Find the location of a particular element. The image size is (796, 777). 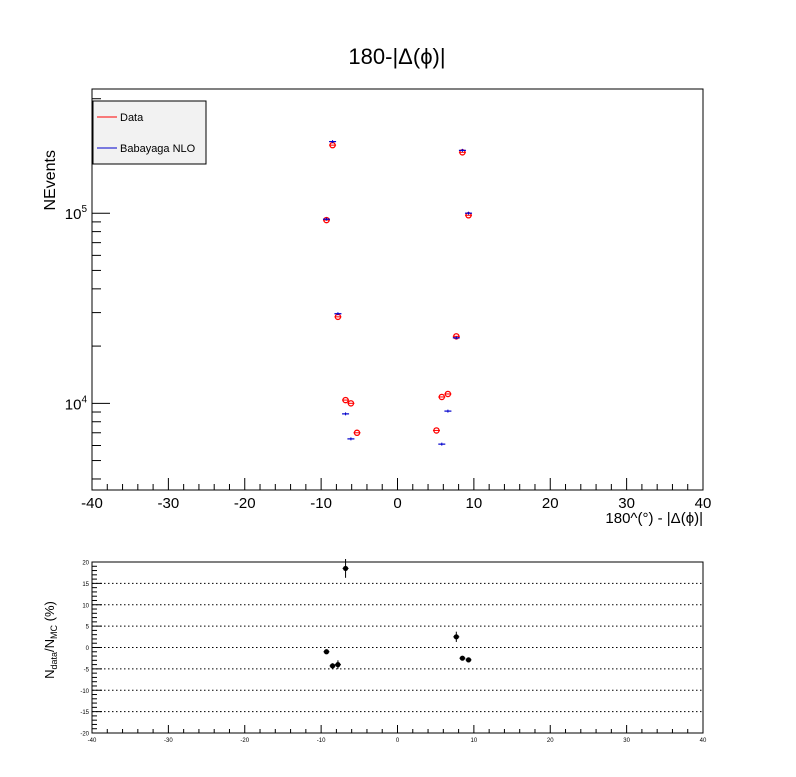

legend-box is located at coordinates (149, 132).